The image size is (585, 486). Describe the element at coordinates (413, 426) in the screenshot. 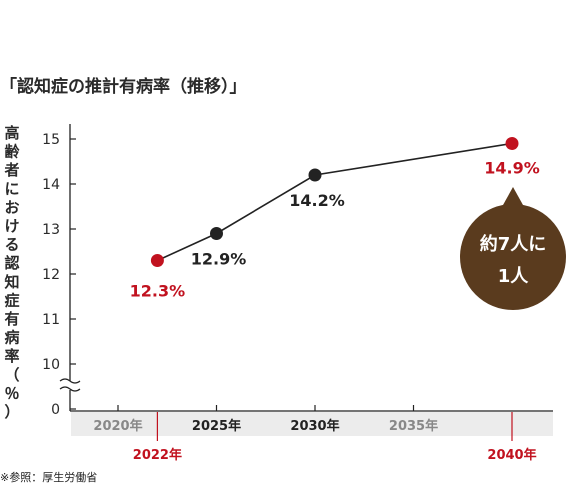

I see `x-tick-label: 2035年` at that location.